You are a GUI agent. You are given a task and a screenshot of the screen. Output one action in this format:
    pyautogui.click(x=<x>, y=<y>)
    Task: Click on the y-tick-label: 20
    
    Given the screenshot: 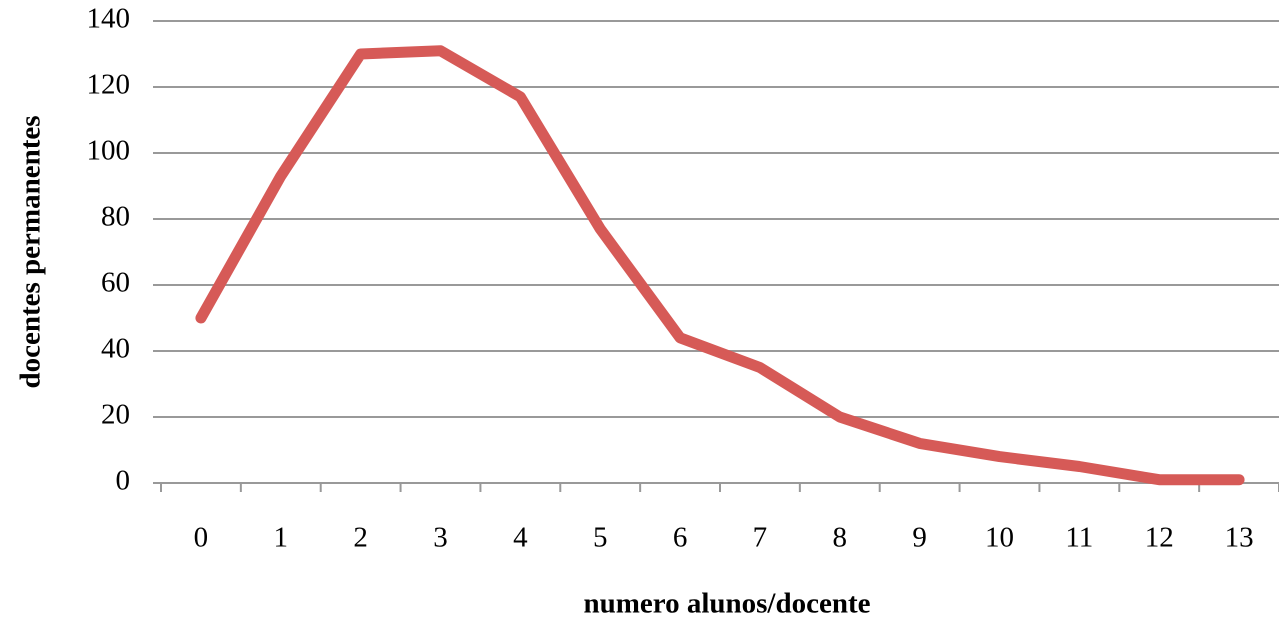 What is the action you would take?
    pyautogui.click(x=115, y=415)
    